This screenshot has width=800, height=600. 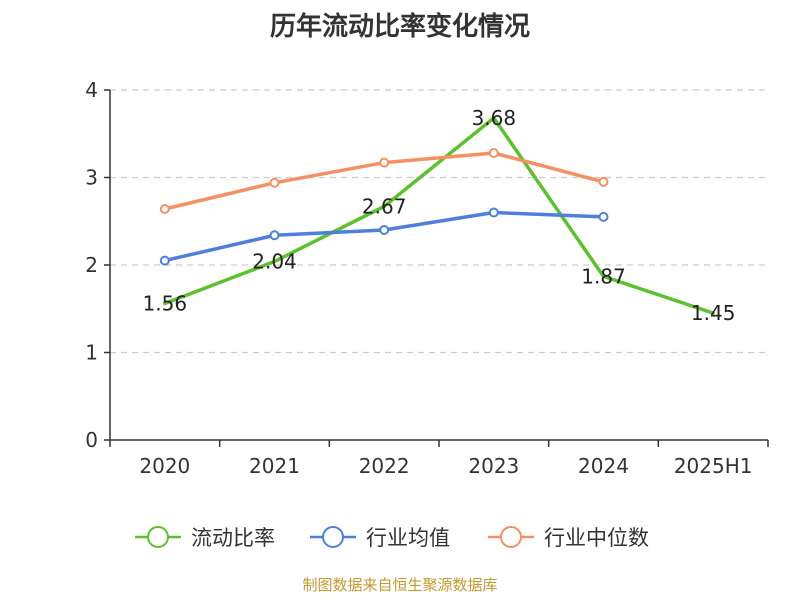 I want to click on legend-label: 行业均值, so click(x=408, y=538).